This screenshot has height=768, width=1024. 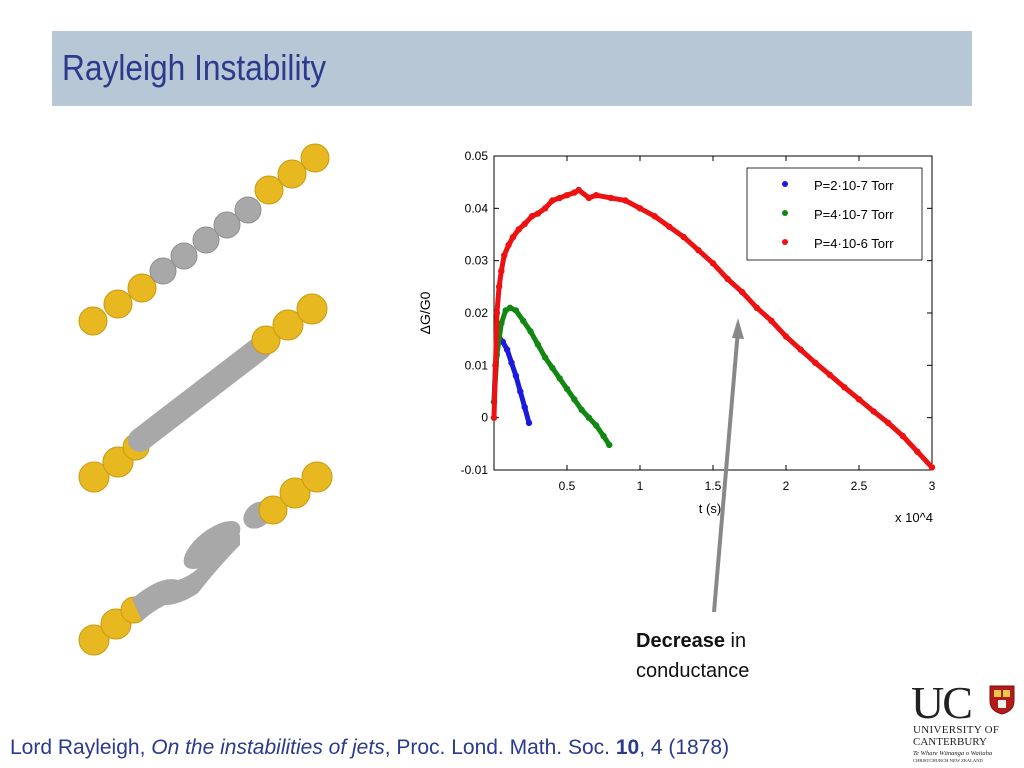 I want to click on y-tick-label: 0, so click(x=484, y=418).